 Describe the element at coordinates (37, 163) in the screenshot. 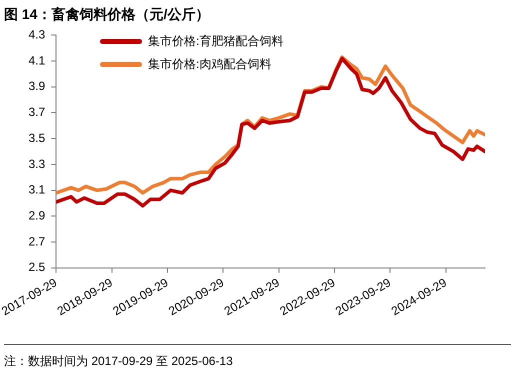

I see `y-tick-label: 3.3` at that location.